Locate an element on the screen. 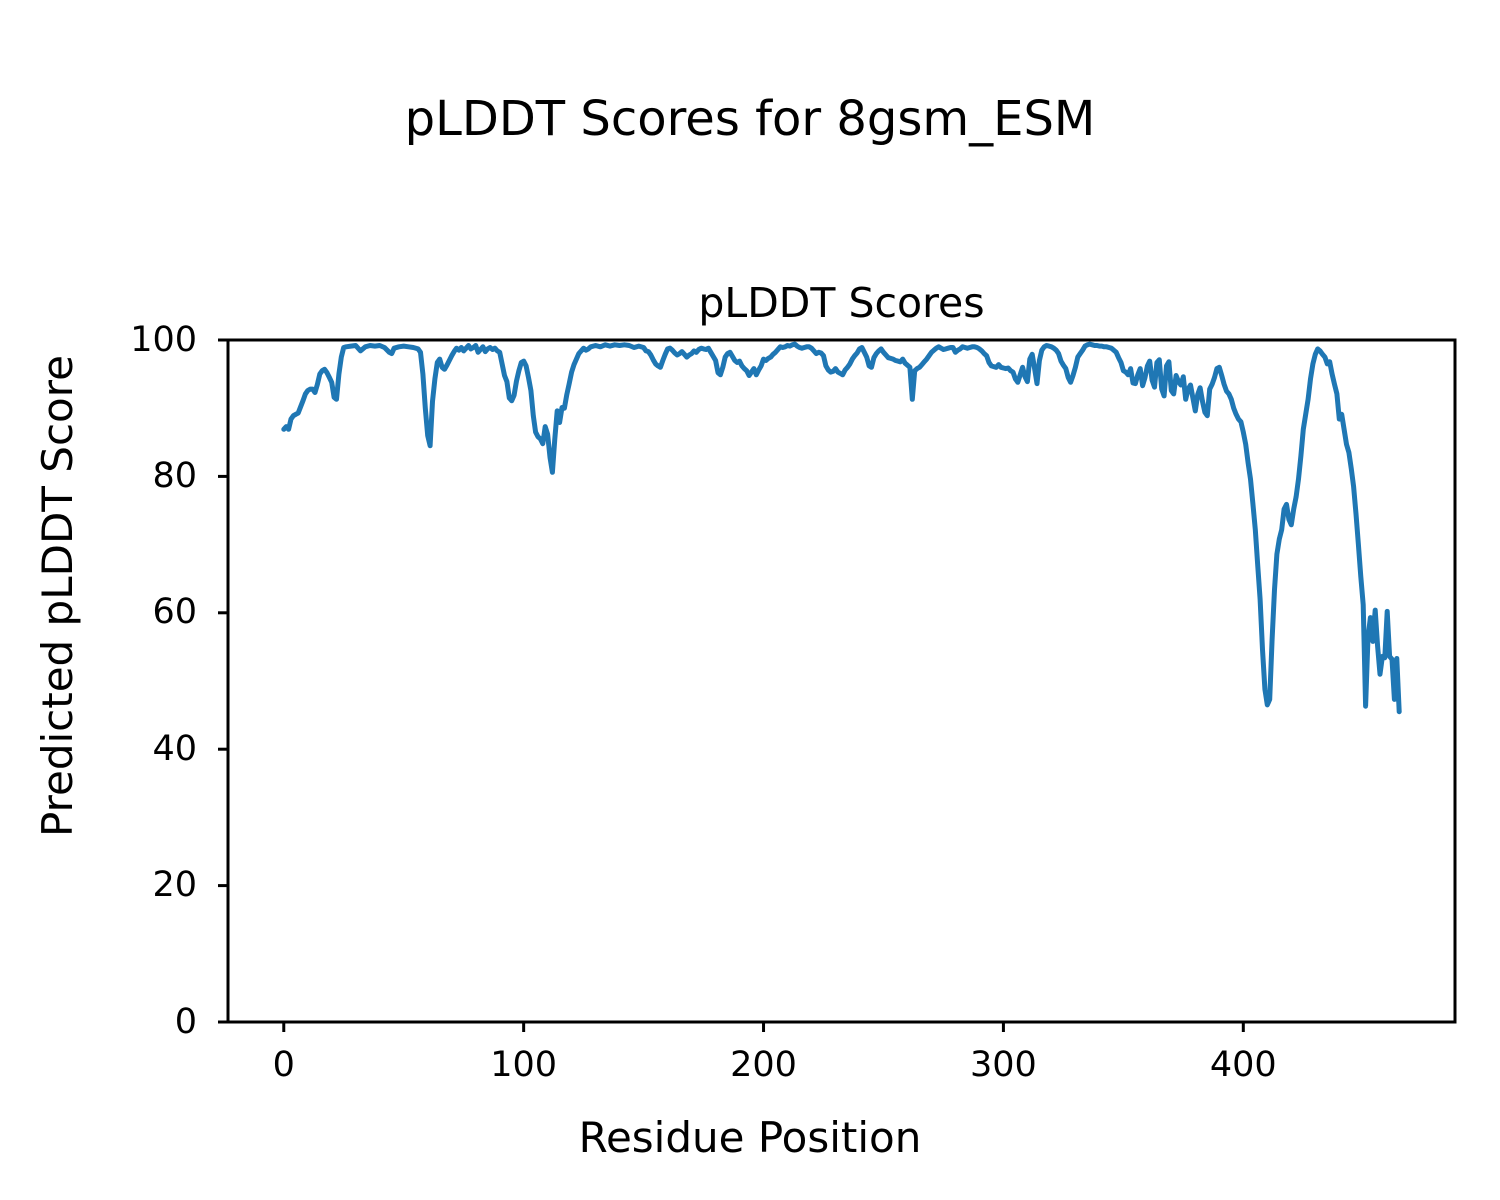 The image size is (1500, 1200). figure-title: pLDDT Scores for 8gsm_ESM is located at coordinates (750, 119).